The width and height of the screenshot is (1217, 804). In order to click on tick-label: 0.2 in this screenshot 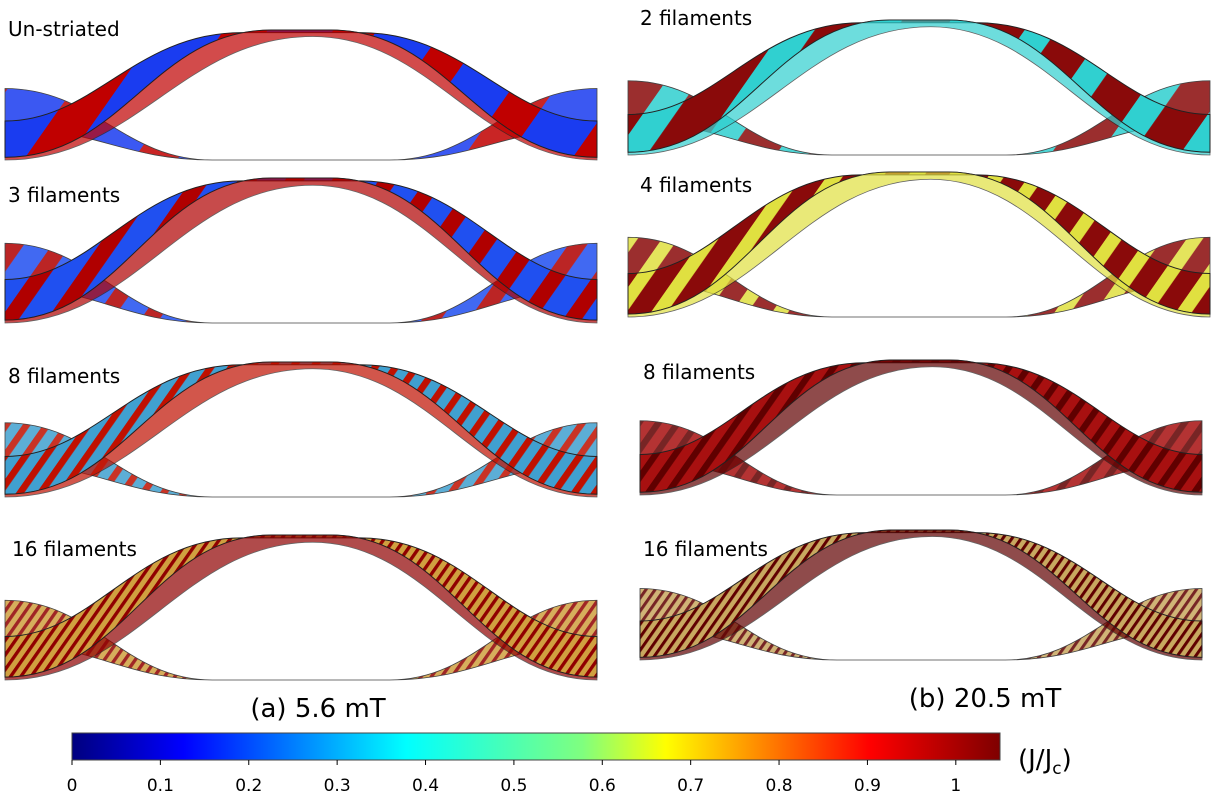, I will do `click(248, 786)`.